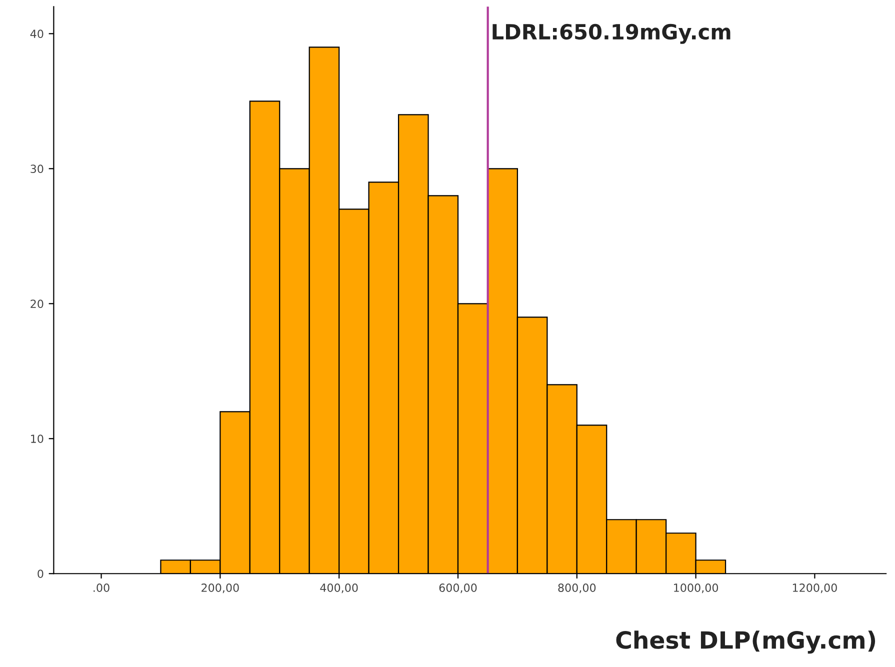 The image size is (895, 667). What do you see at coordinates (37, 304) in the screenshot?
I see `y-tick-label: 20` at bounding box center [37, 304].